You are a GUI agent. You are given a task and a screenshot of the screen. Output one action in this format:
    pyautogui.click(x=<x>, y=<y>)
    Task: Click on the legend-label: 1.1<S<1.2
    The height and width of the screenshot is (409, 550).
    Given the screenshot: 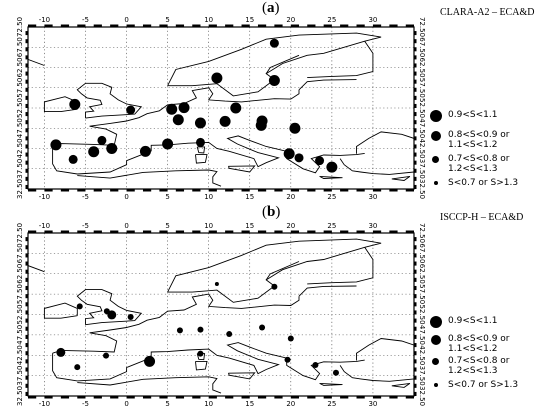 What is the action you would take?
    pyautogui.click(x=473, y=349)
    